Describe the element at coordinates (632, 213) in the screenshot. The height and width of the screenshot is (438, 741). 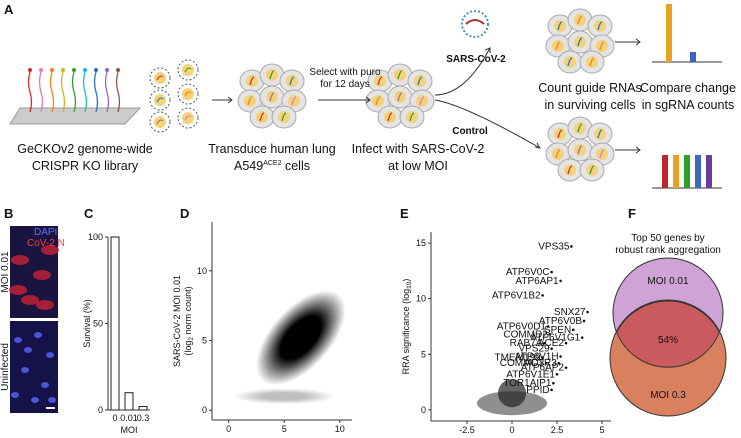
I see `panel-label: F` at that location.